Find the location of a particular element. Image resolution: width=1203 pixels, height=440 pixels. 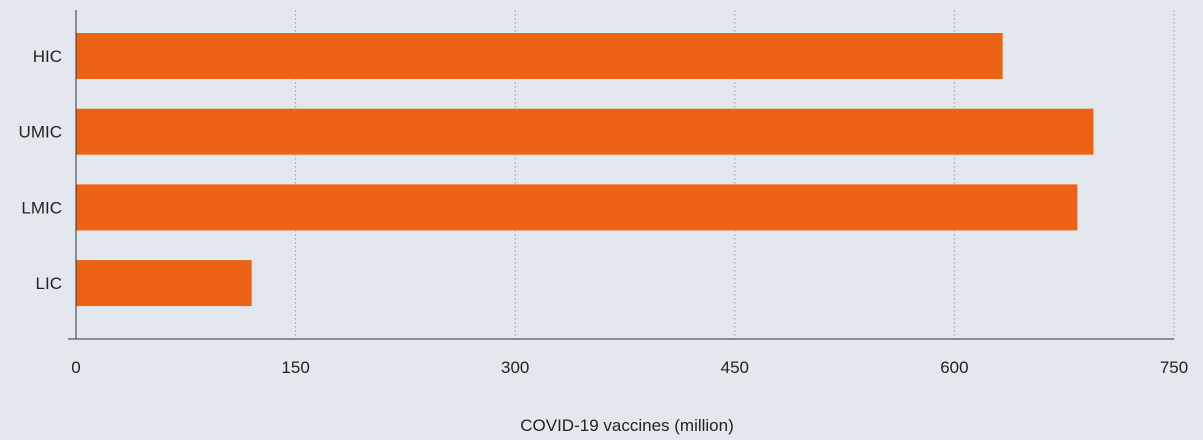

category-label: HIC is located at coordinates (47, 56).